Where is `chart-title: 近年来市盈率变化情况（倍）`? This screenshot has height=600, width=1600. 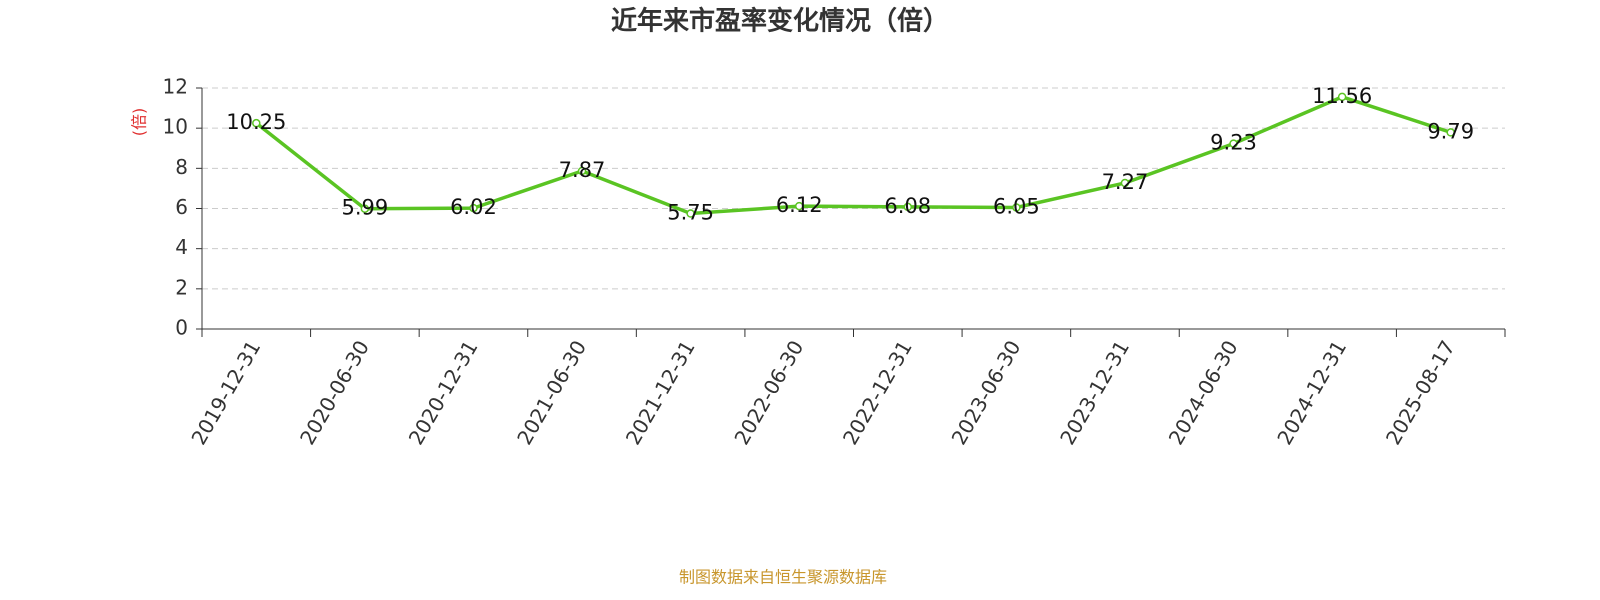 chart-title: 近年来市盈率变化情况（倍） is located at coordinates (780, 21).